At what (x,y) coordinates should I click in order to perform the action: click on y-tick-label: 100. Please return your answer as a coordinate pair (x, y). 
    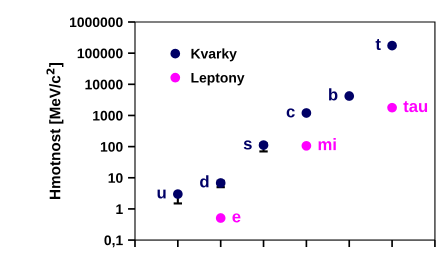
    Looking at the image, I should click on (111, 147).